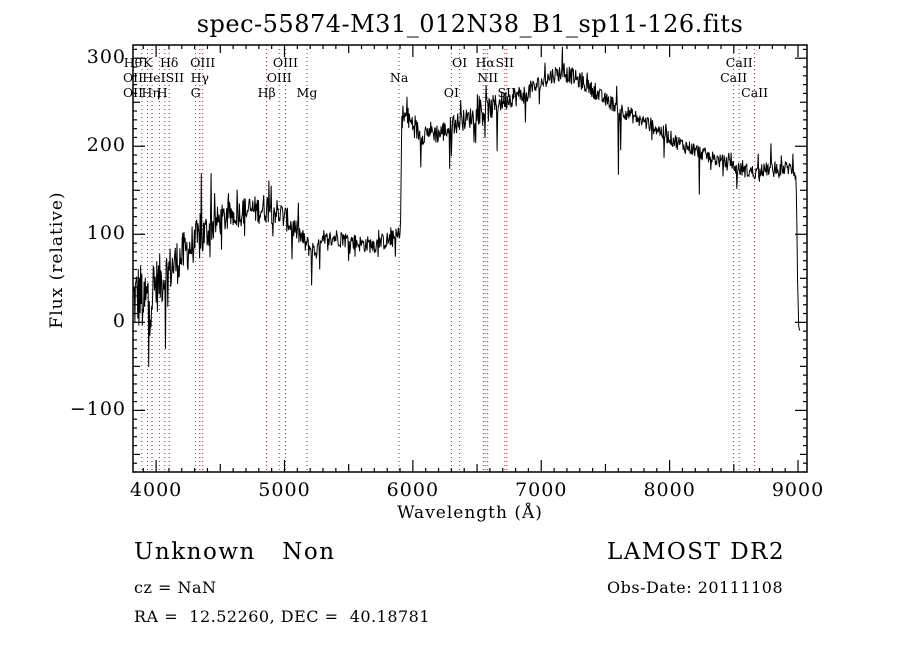 This screenshot has height=650, width=900. Describe the element at coordinates (199, 77) in the screenshot. I see `spectral-line-label: Hγ` at that location.